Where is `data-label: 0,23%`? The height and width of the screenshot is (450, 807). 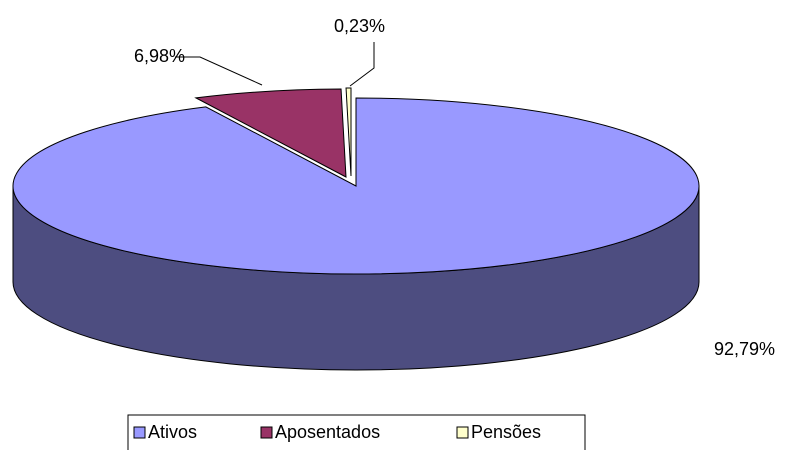
data-label: 0,23% is located at coordinates (359, 26).